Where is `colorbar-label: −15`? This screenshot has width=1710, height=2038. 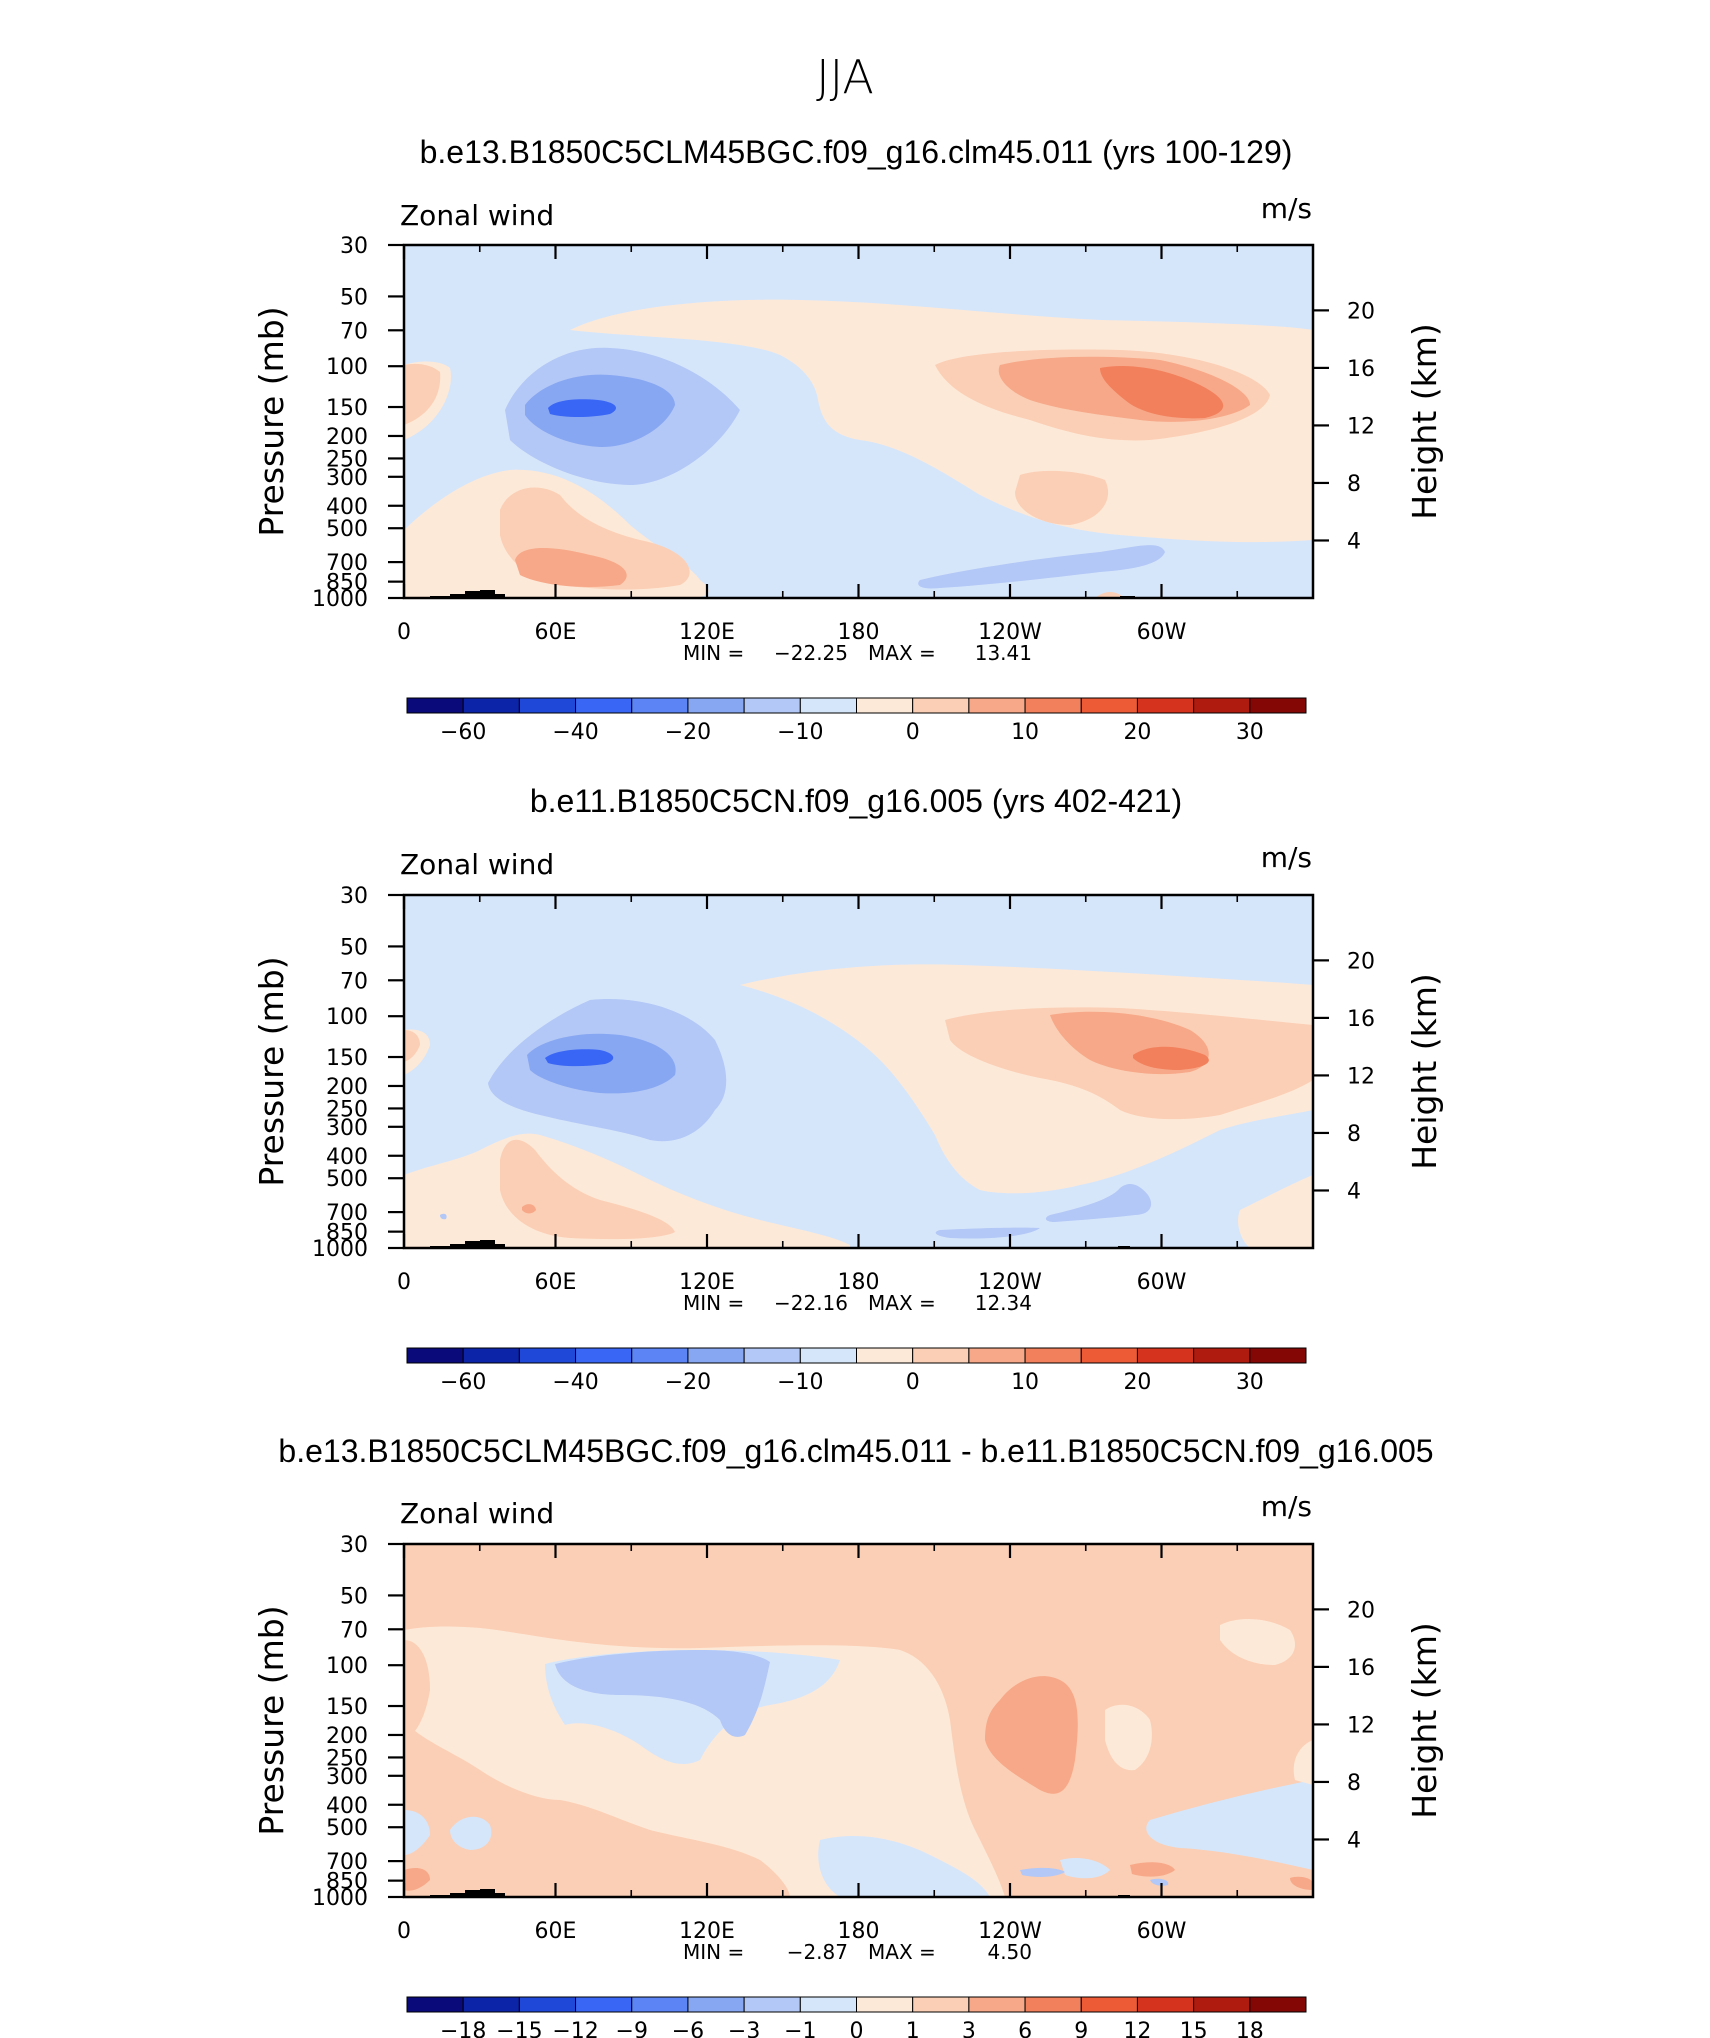 colorbar-label: −15 is located at coordinates (519, 2028).